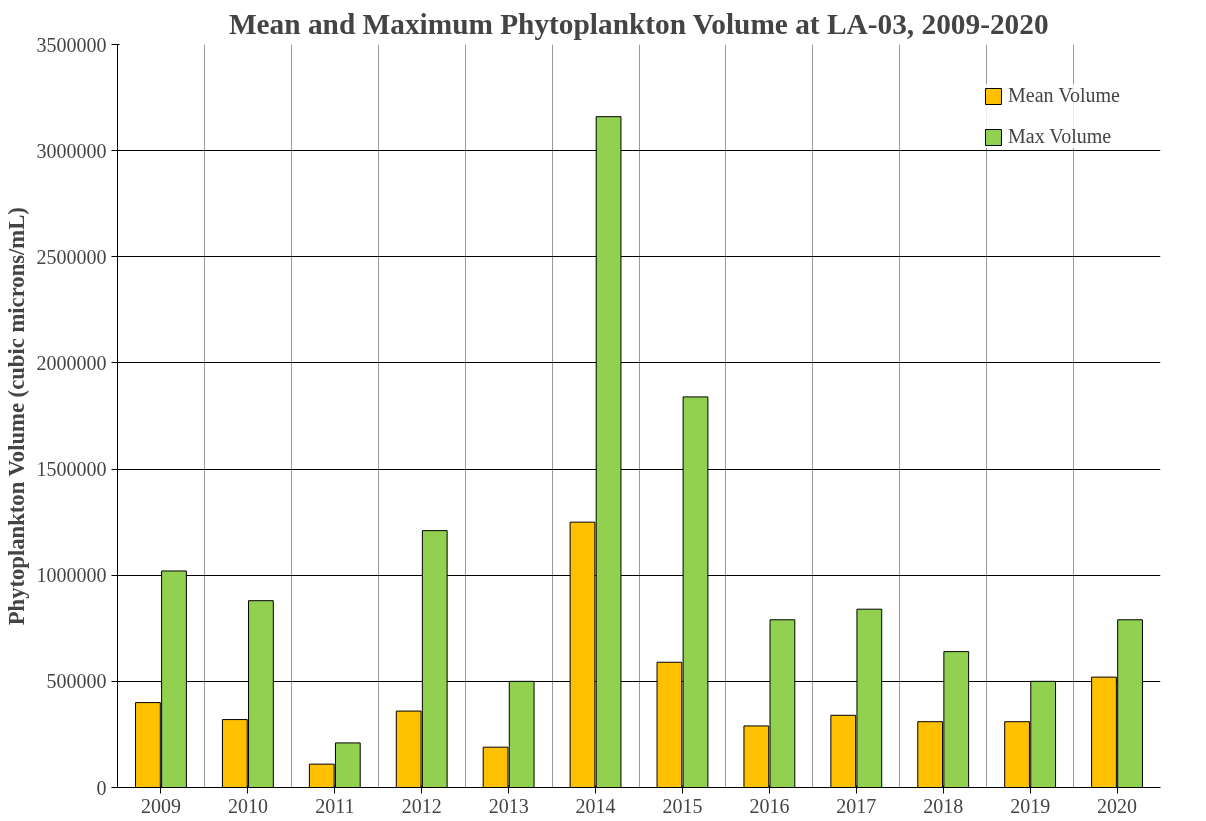 Image resolution: width=1206 pixels, height=821 pixels. Describe the element at coordinates (595, 805) in the screenshot. I see `x-tick-label: 2014` at that location.